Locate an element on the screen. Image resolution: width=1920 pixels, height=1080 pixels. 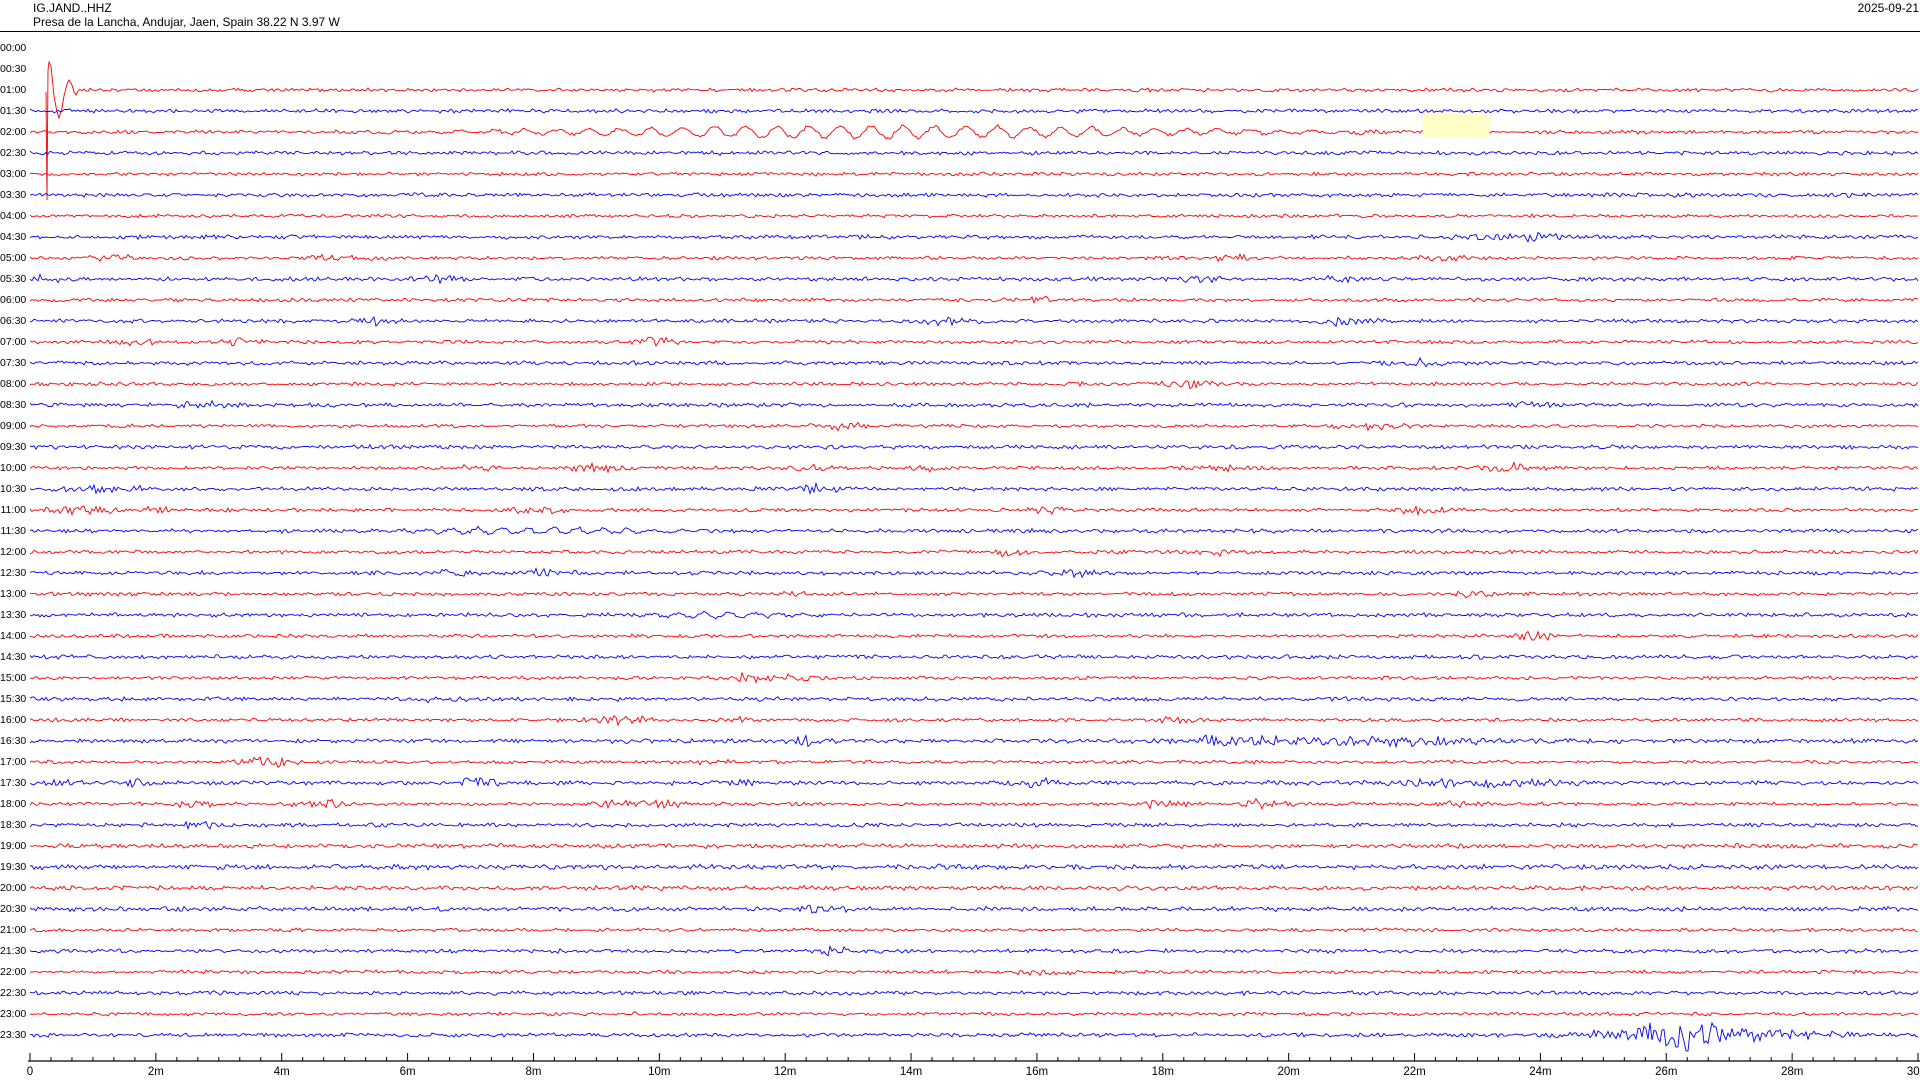
trace-row-10:30 is located at coordinates (974, 488).